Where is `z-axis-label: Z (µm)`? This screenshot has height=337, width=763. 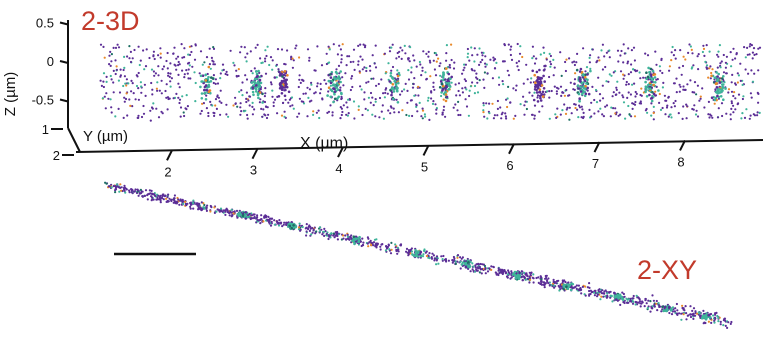 z-axis-label: Z (µm) is located at coordinates (10, 94).